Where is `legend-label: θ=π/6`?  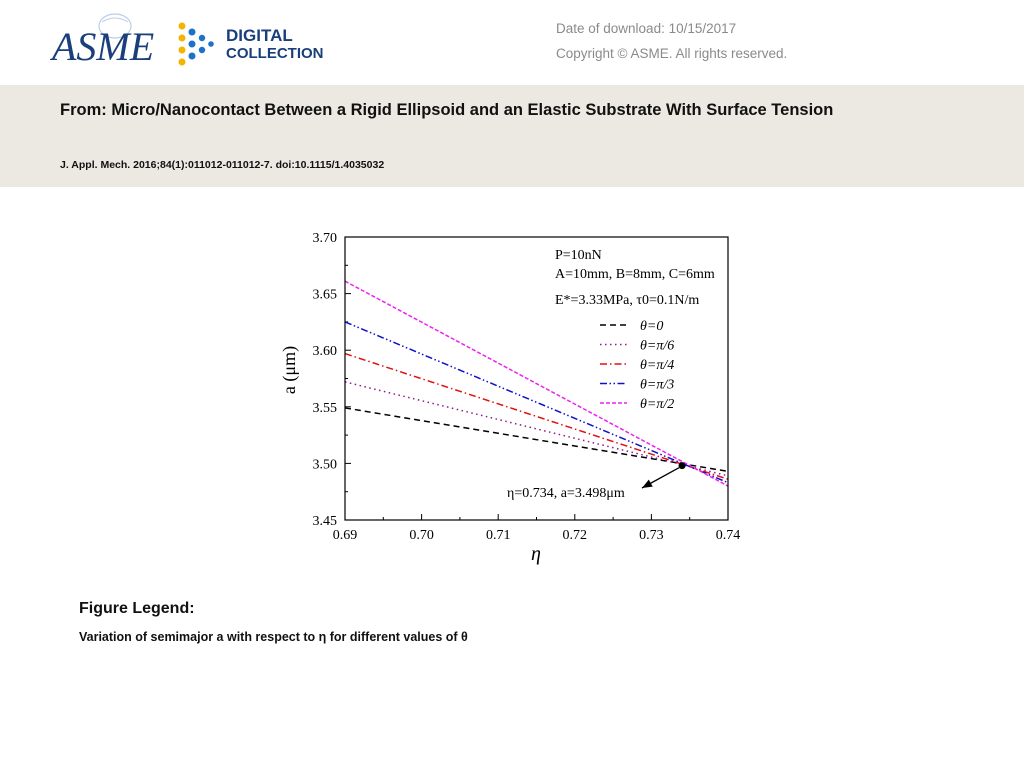
legend-label: θ=π/6 is located at coordinates (657, 346).